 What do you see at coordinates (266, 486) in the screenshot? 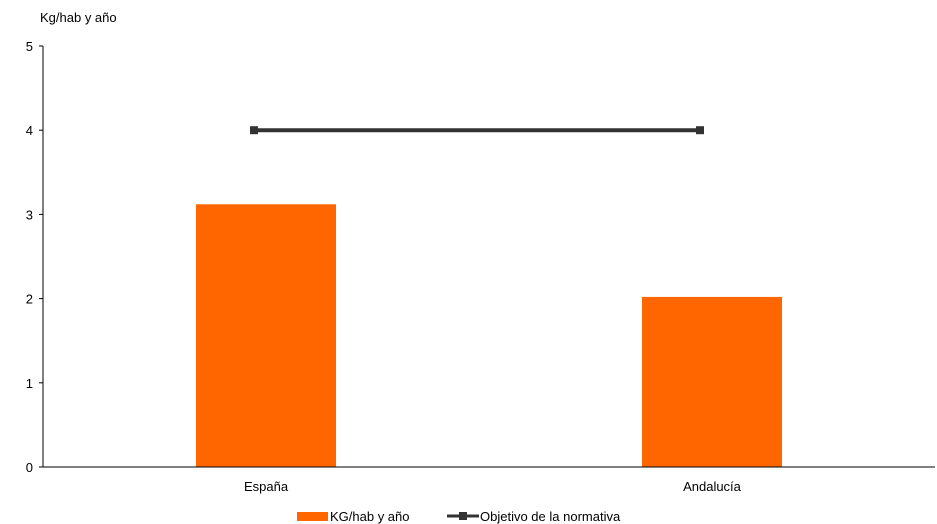
I see `x-tick-label: España` at bounding box center [266, 486].